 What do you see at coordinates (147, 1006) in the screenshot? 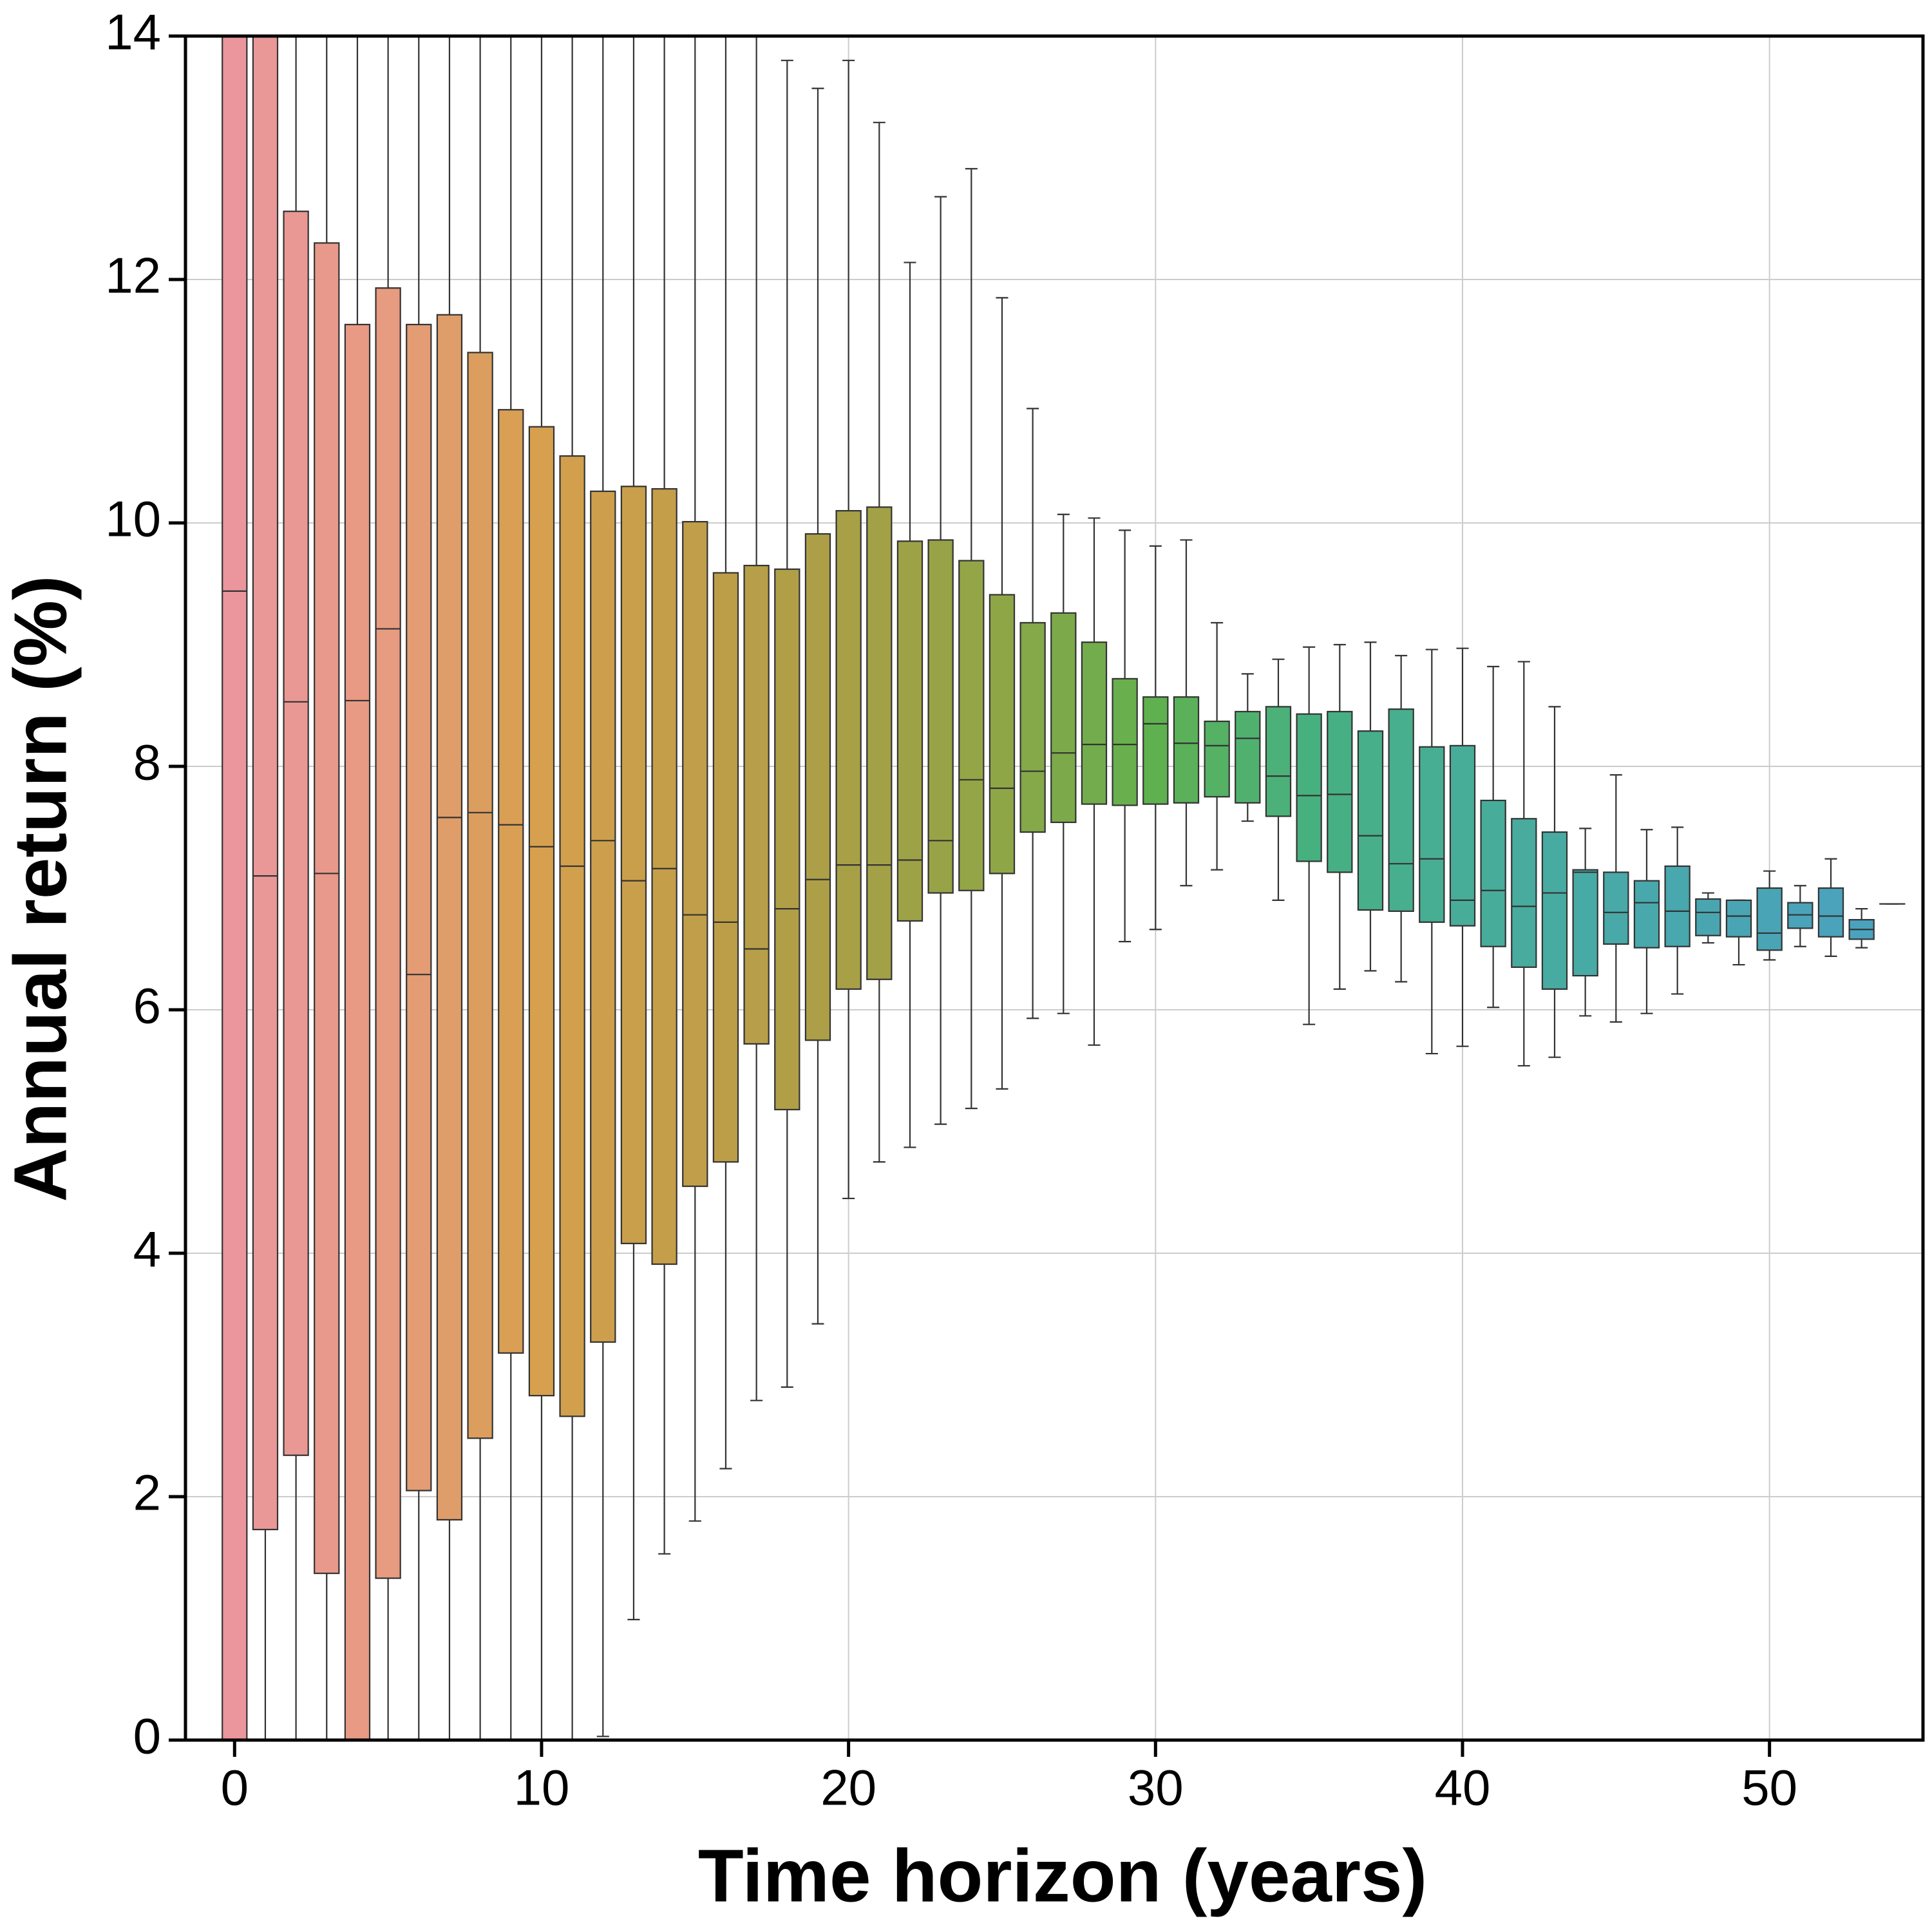
I see `y-tick-label: 6` at bounding box center [147, 1006].